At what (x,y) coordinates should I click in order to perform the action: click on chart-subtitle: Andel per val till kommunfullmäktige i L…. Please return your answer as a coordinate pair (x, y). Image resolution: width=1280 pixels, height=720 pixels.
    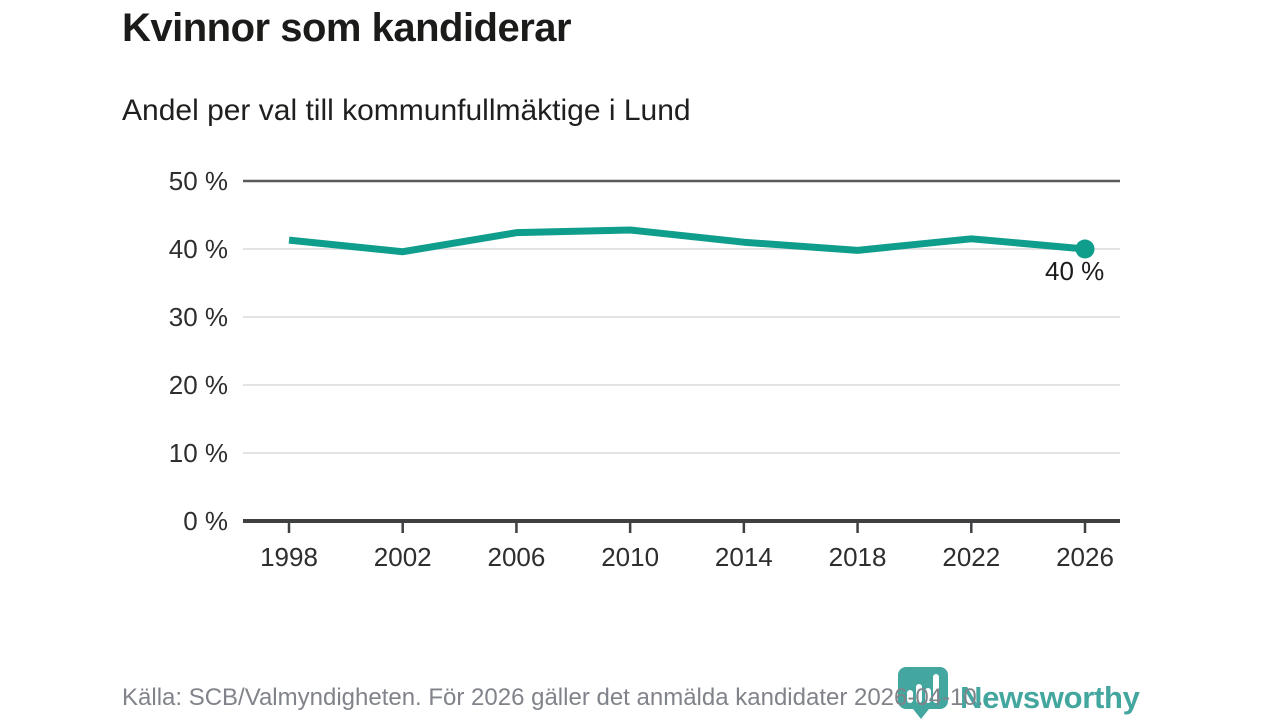
    Looking at the image, I should click on (406, 110).